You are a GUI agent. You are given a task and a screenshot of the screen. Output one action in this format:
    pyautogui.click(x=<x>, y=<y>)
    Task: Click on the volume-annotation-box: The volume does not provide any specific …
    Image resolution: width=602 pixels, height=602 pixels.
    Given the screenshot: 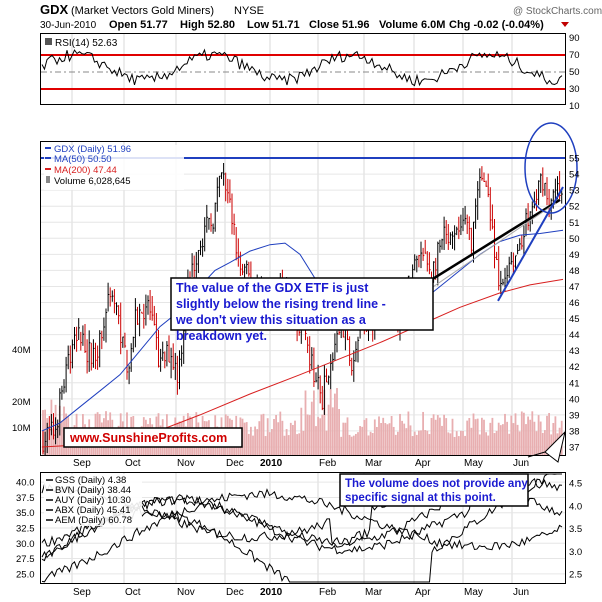 What is the action you would take?
    pyautogui.click(x=434, y=490)
    